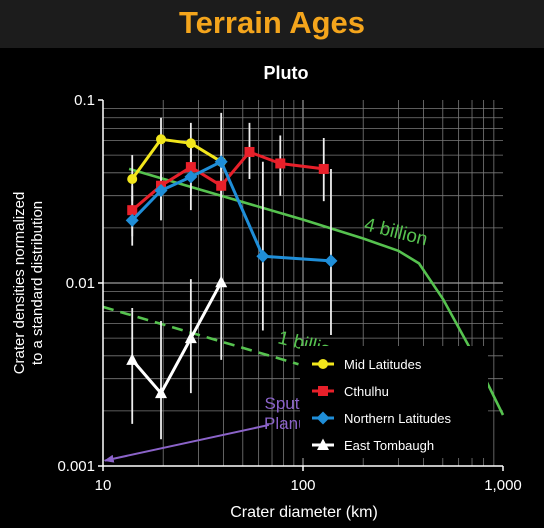 Image resolution: width=544 pixels, height=528 pixels. I want to click on series-northern-latitudes, so click(231, 211).